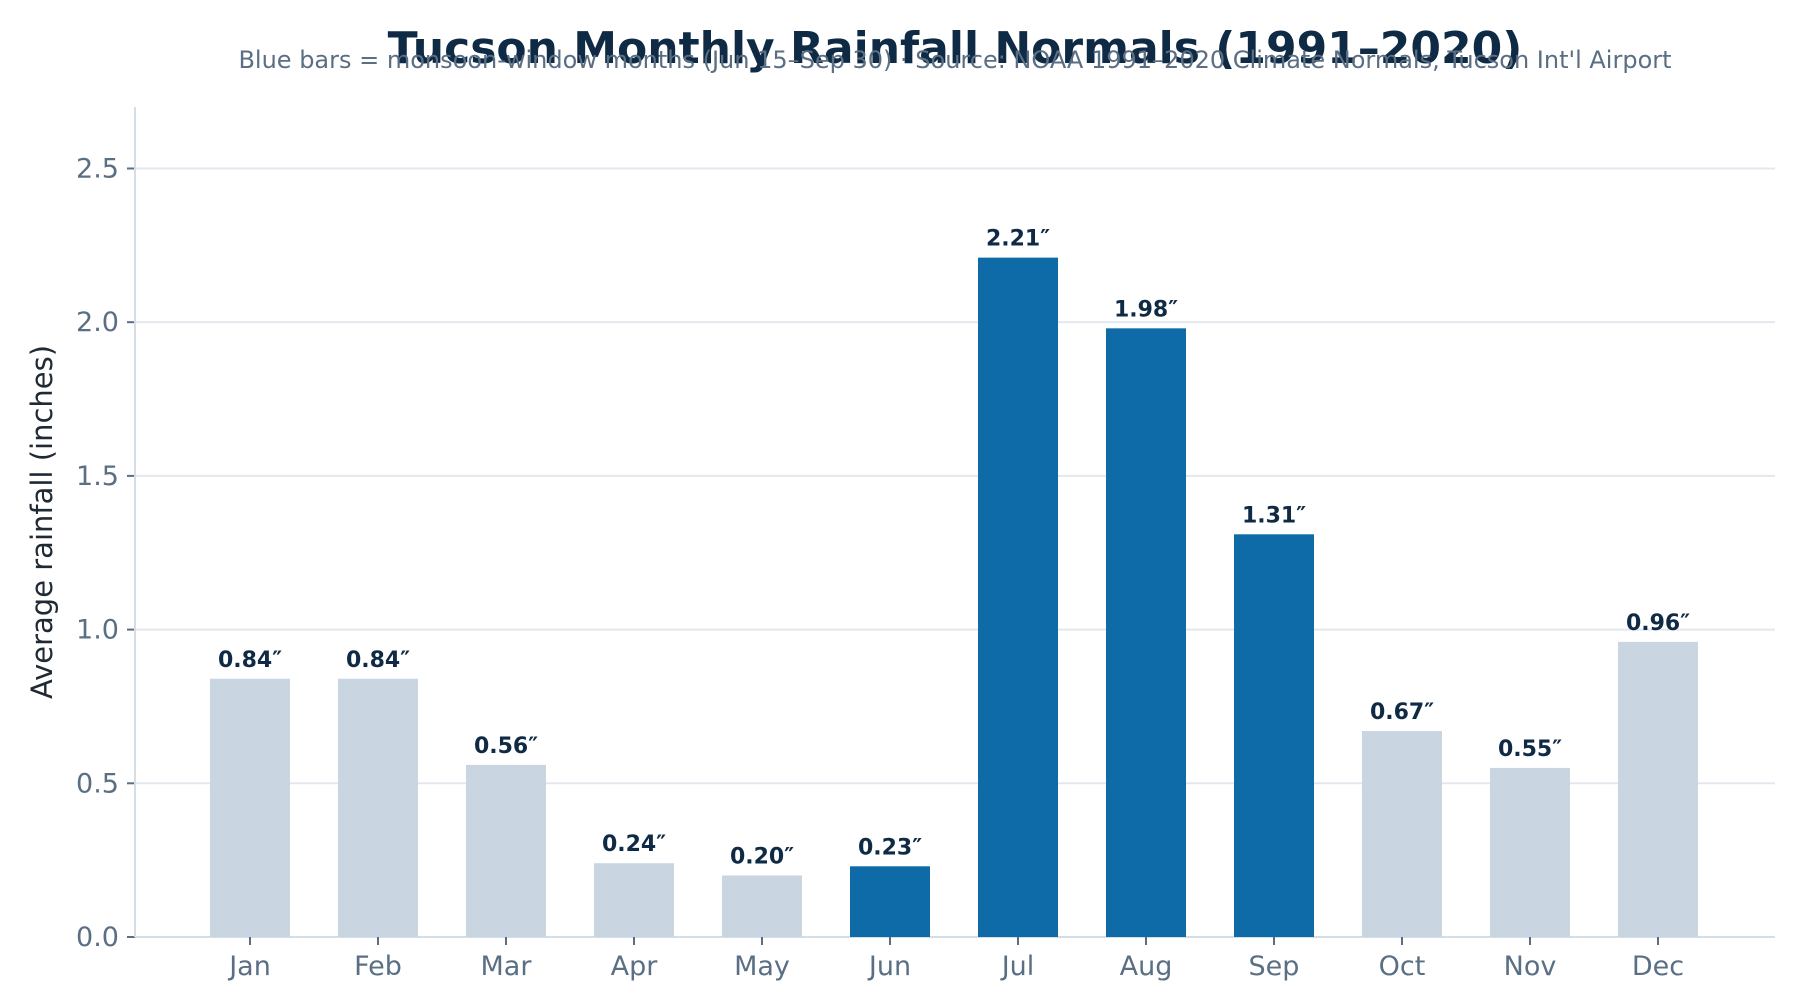  I want to click on x-tick-label-jul: Jul, so click(1017, 966).